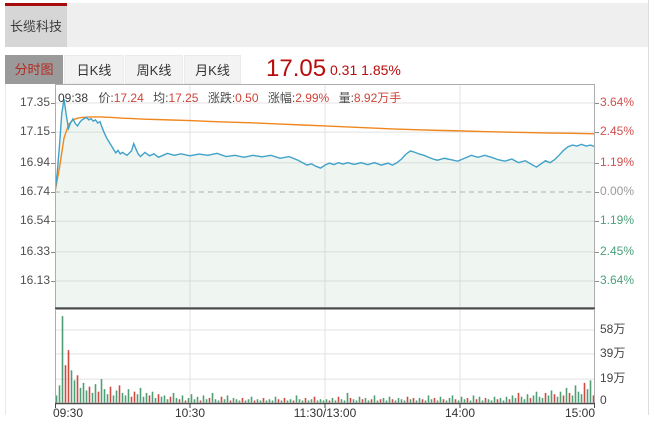 The width and height of the screenshot is (654, 433). What do you see at coordinates (247, 98) in the screenshot?
I see `change-value2: 0.50` at bounding box center [247, 98].